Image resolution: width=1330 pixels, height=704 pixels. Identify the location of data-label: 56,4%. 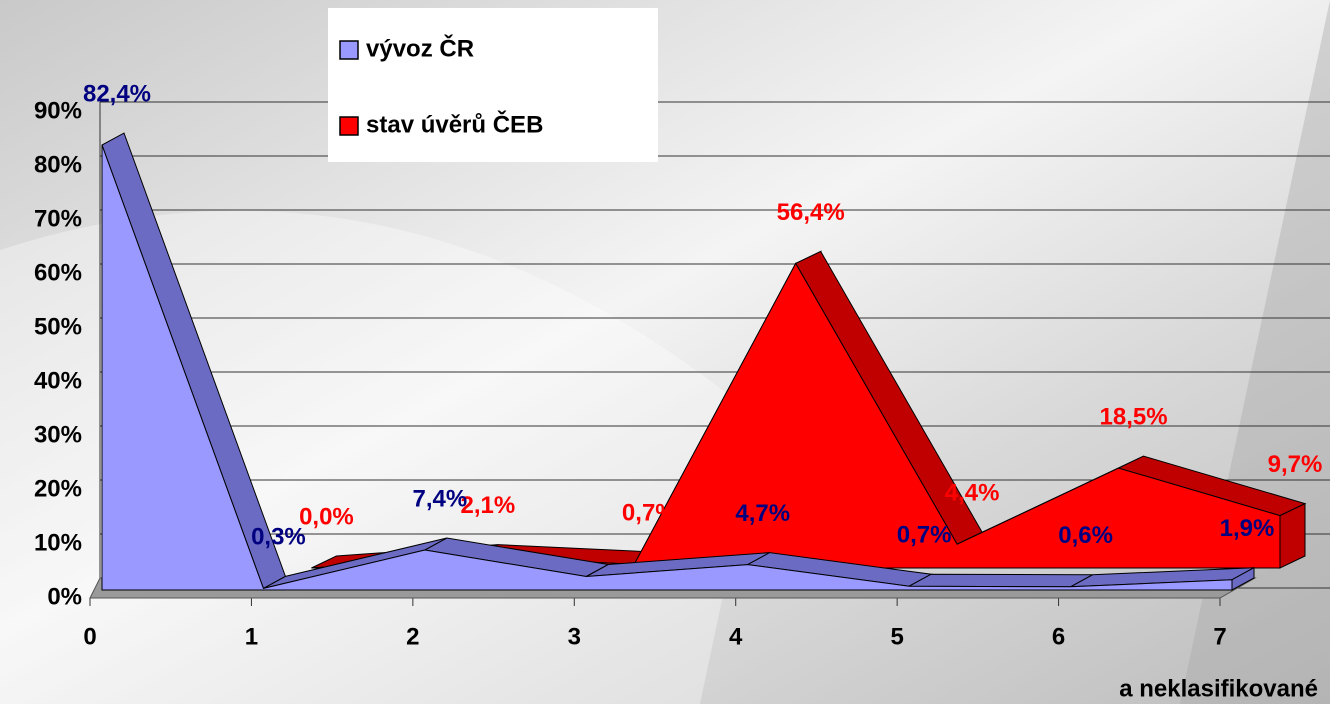
(811, 212).